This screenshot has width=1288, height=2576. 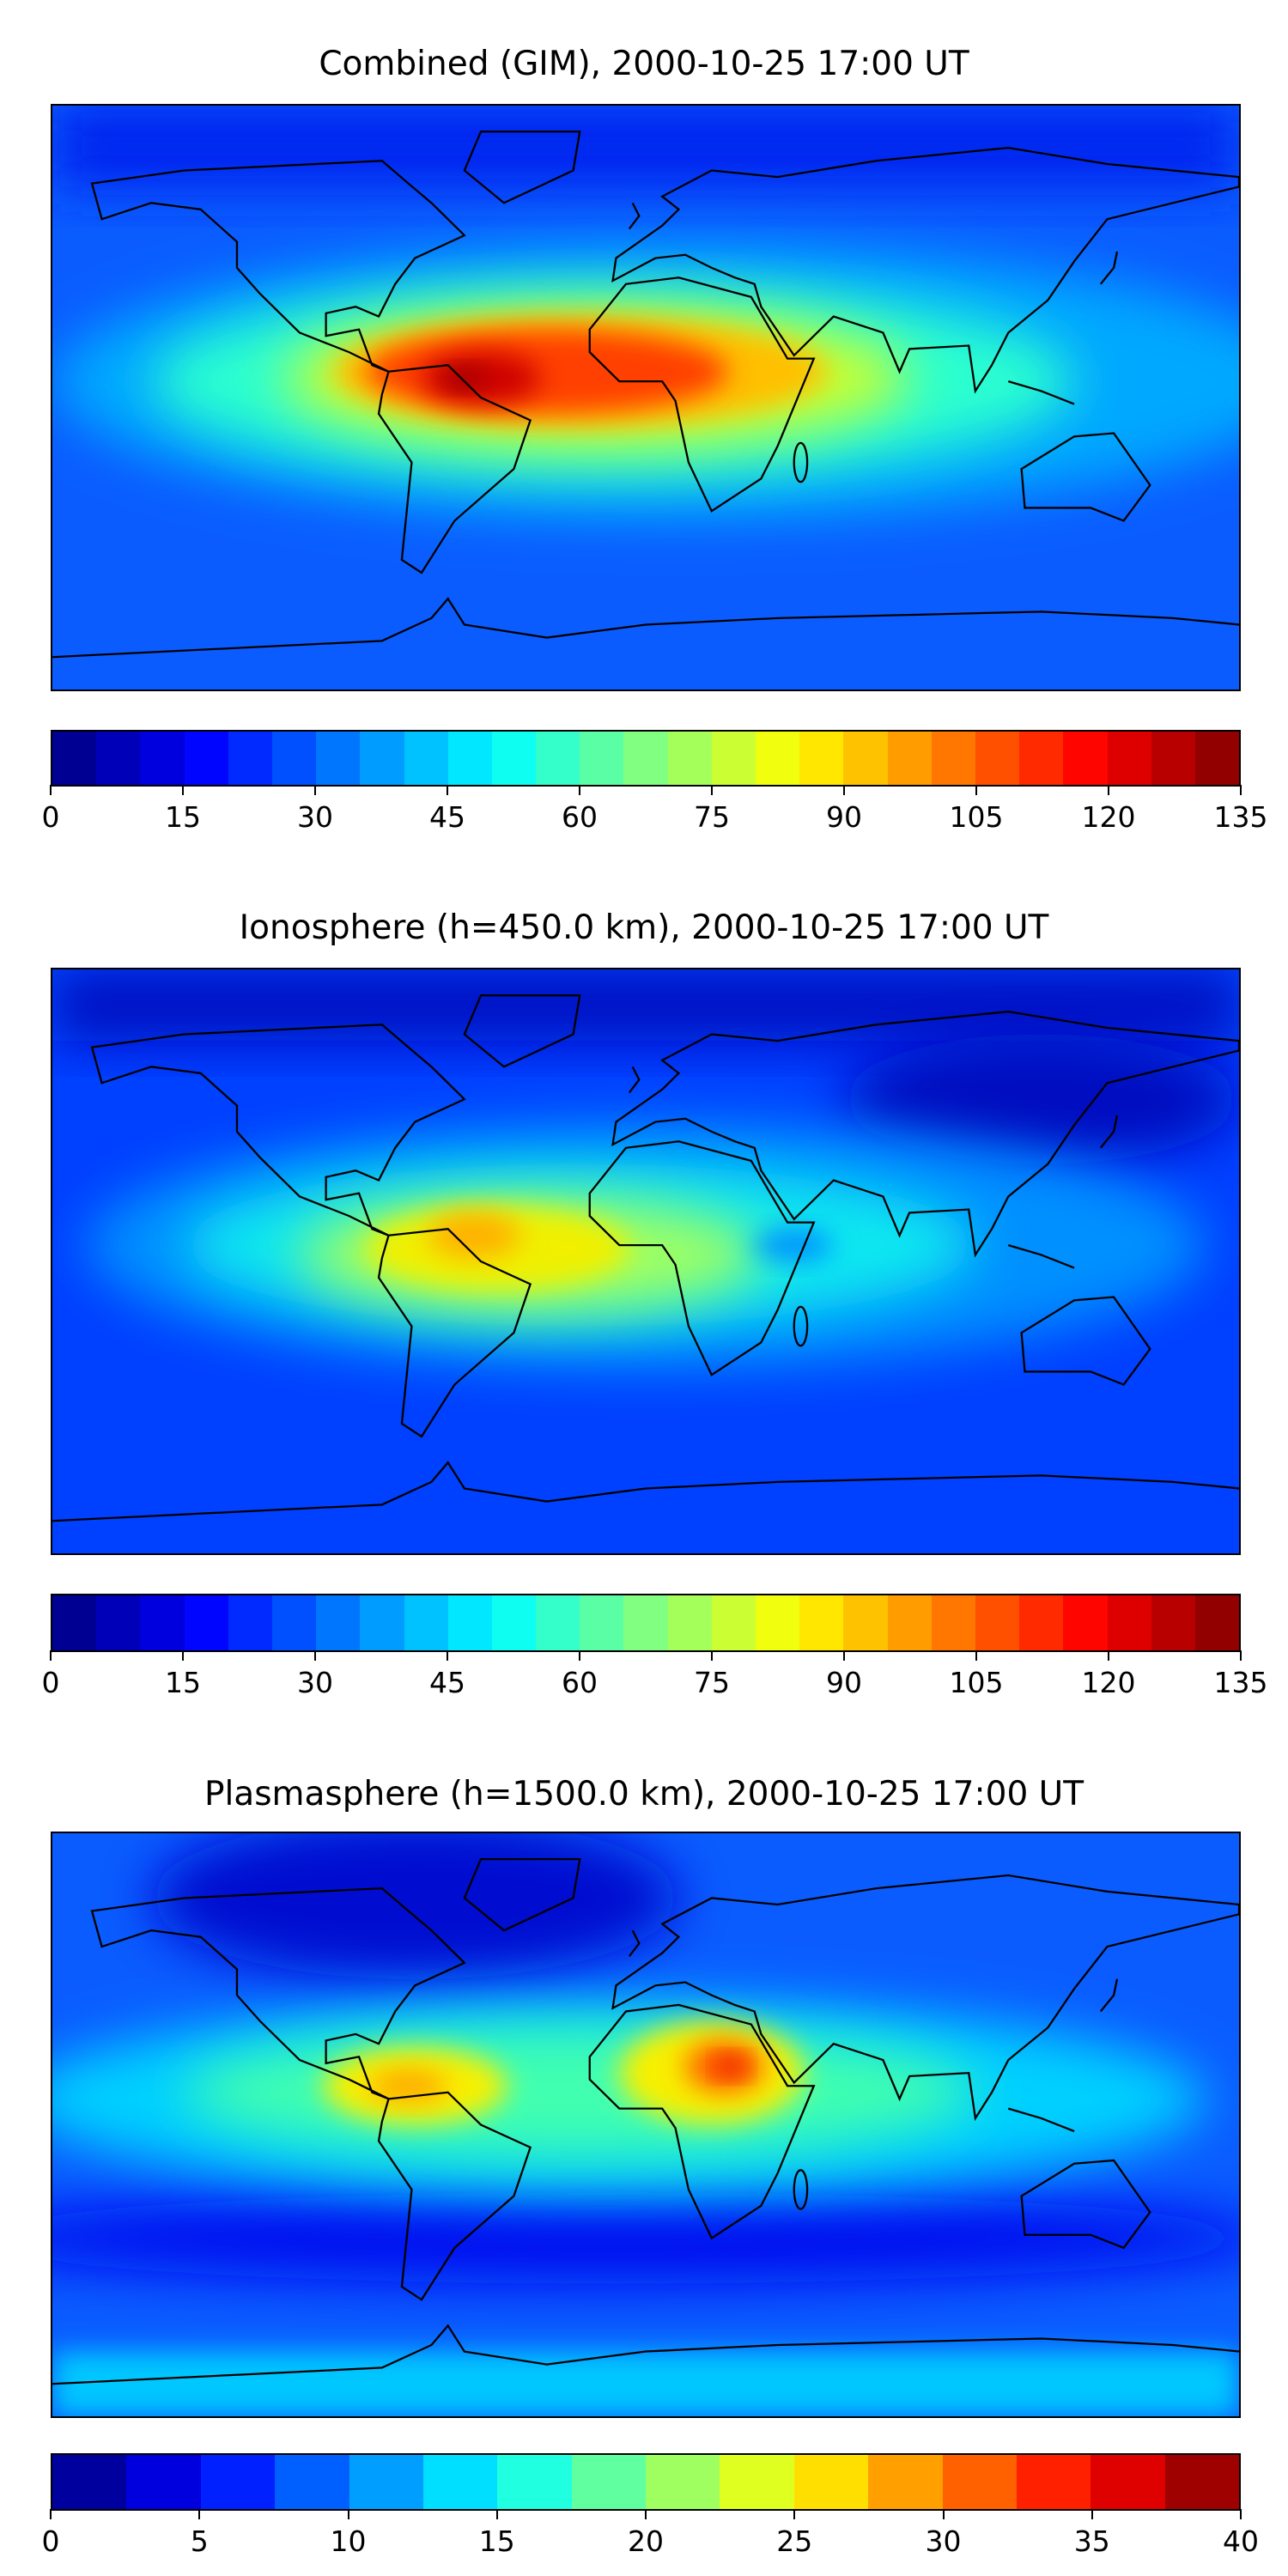 I want to click on panel-1-colorbar-ticks: 0 15 30 45 60 75 90 105 120 135, so click(x=655, y=810).